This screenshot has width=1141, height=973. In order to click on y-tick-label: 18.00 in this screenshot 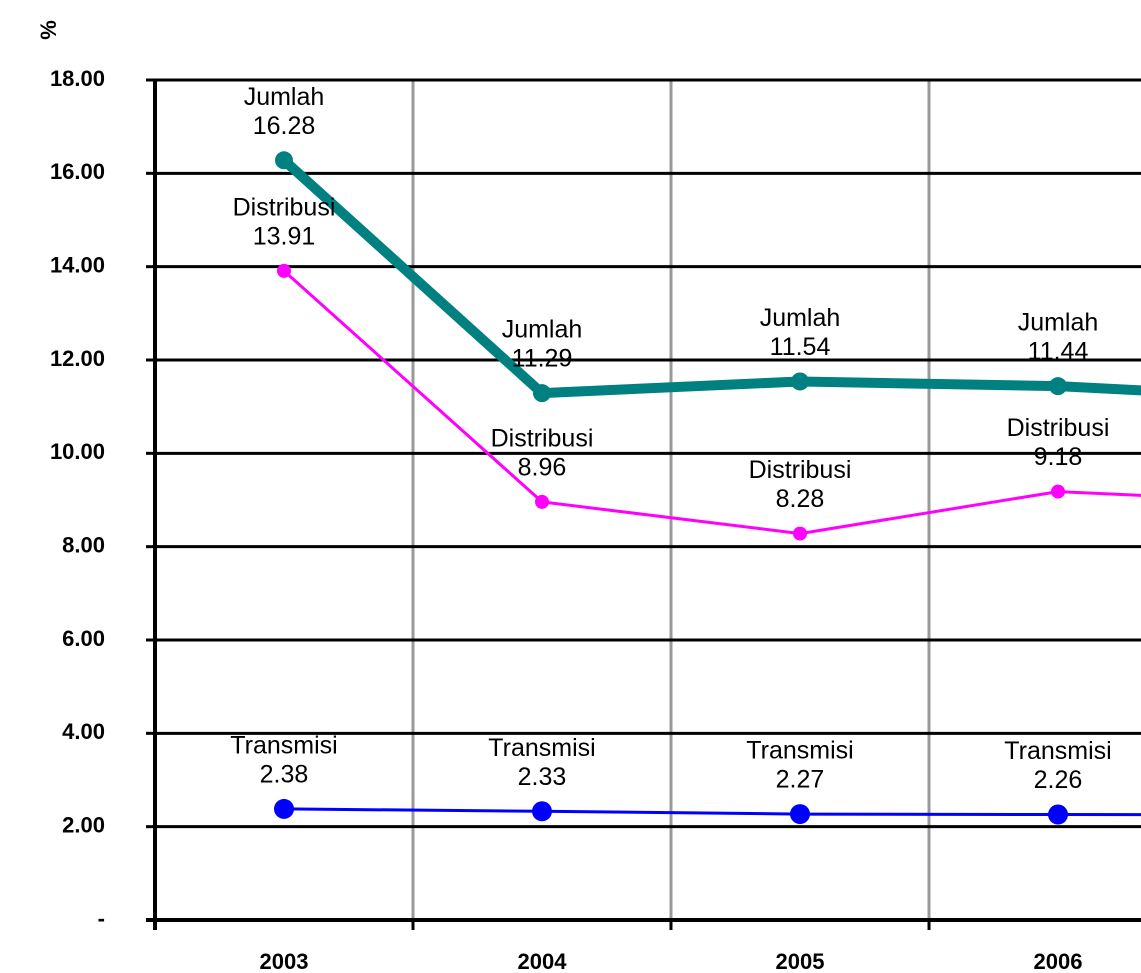, I will do `click(77, 78)`.